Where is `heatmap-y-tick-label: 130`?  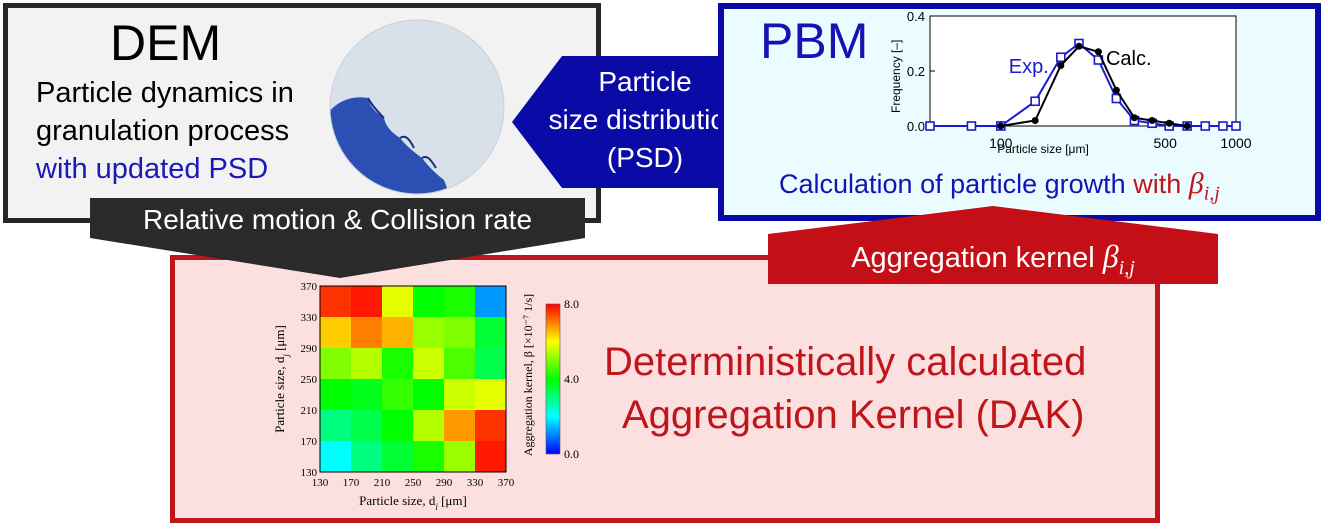
heatmap-y-tick-label: 130 is located at coordinates (309, 473).